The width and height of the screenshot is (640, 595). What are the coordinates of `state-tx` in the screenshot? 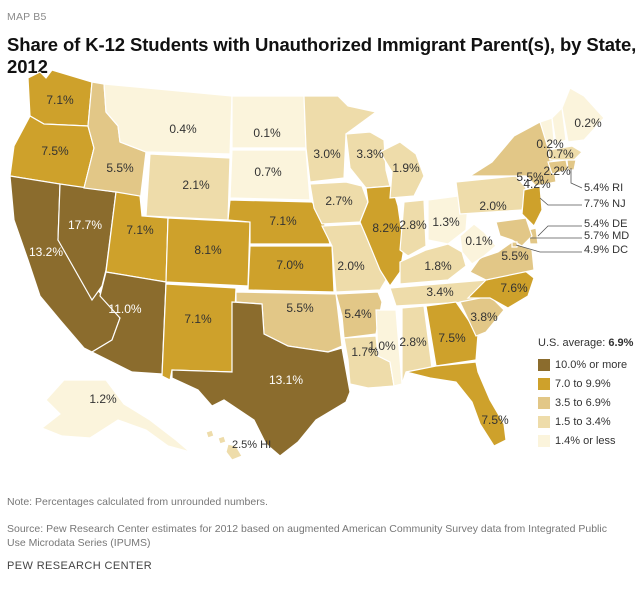 It's located at (261, 379).